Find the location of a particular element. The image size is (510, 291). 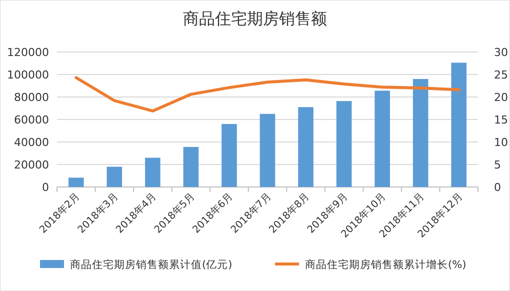

y-tick-label: 0 is located at coordinates (45, 187).